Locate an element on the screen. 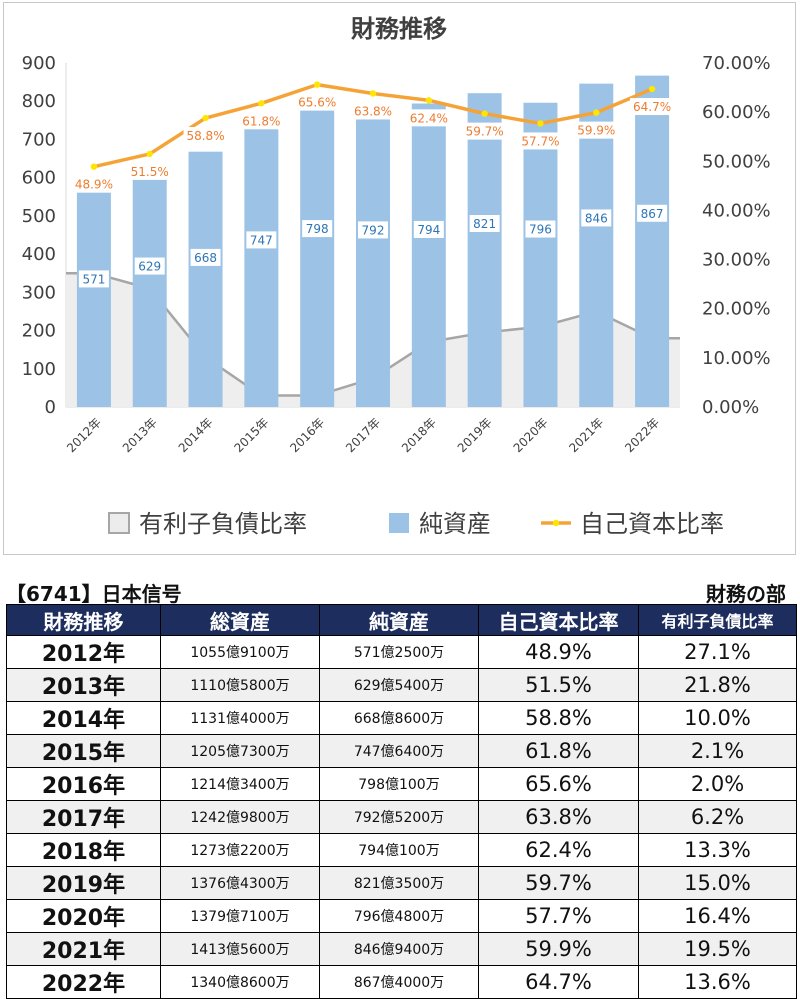  table-row: 2020年 1379億7100万 796億4800万 57.7% 16.4% is located at coordinates (401, 916).